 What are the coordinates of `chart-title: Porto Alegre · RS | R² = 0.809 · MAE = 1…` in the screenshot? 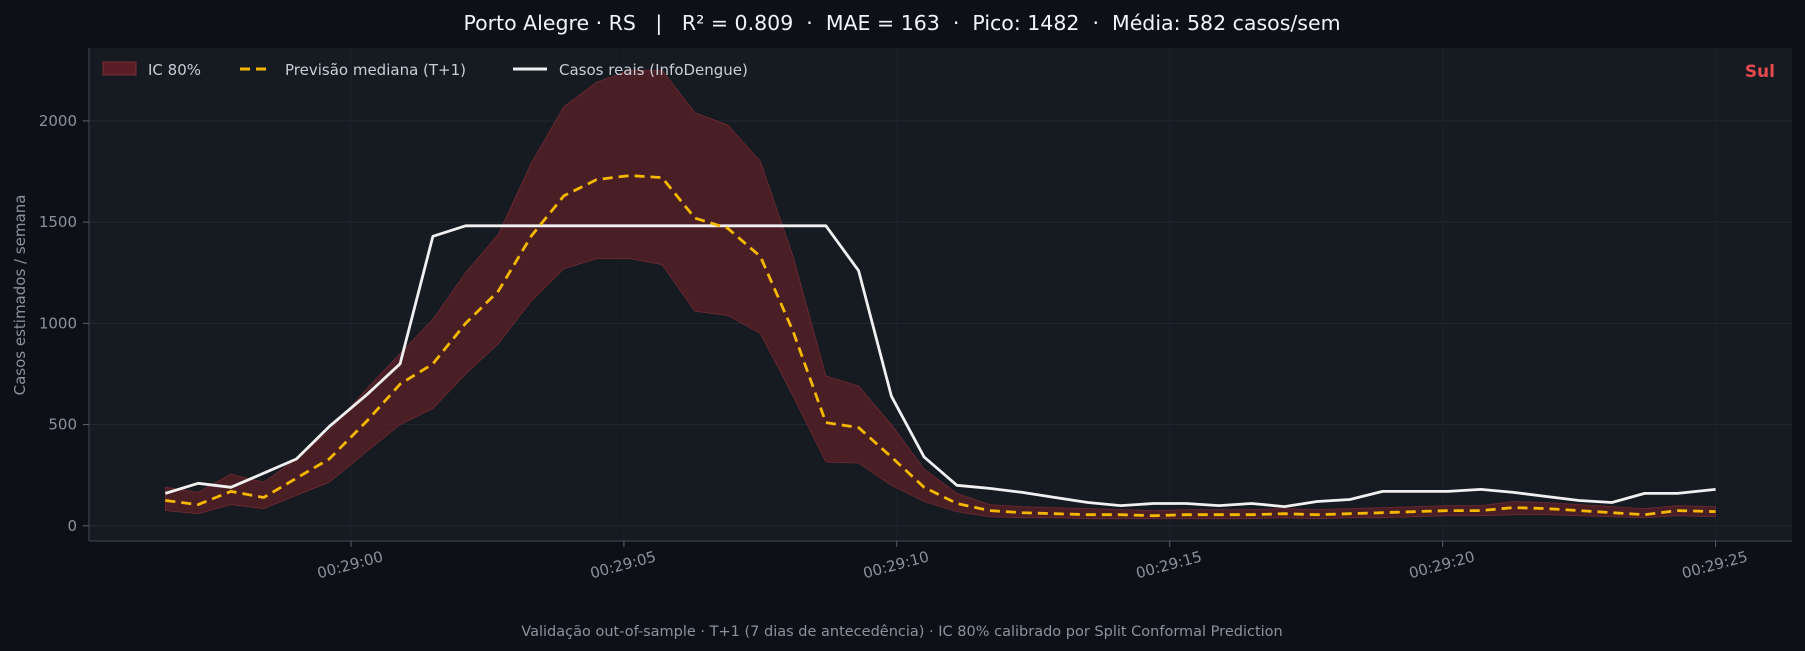 It's located at (901, 23).